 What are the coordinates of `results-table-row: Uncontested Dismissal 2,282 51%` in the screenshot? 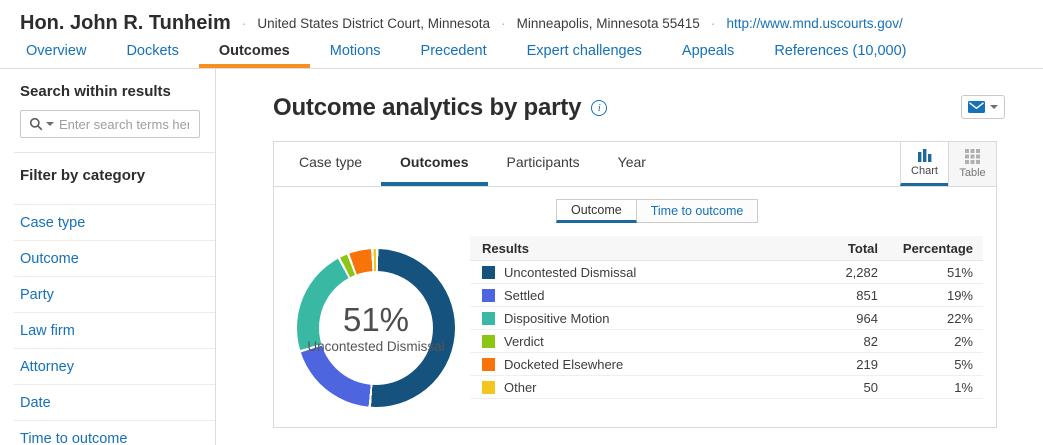 It's located at (726, 272).